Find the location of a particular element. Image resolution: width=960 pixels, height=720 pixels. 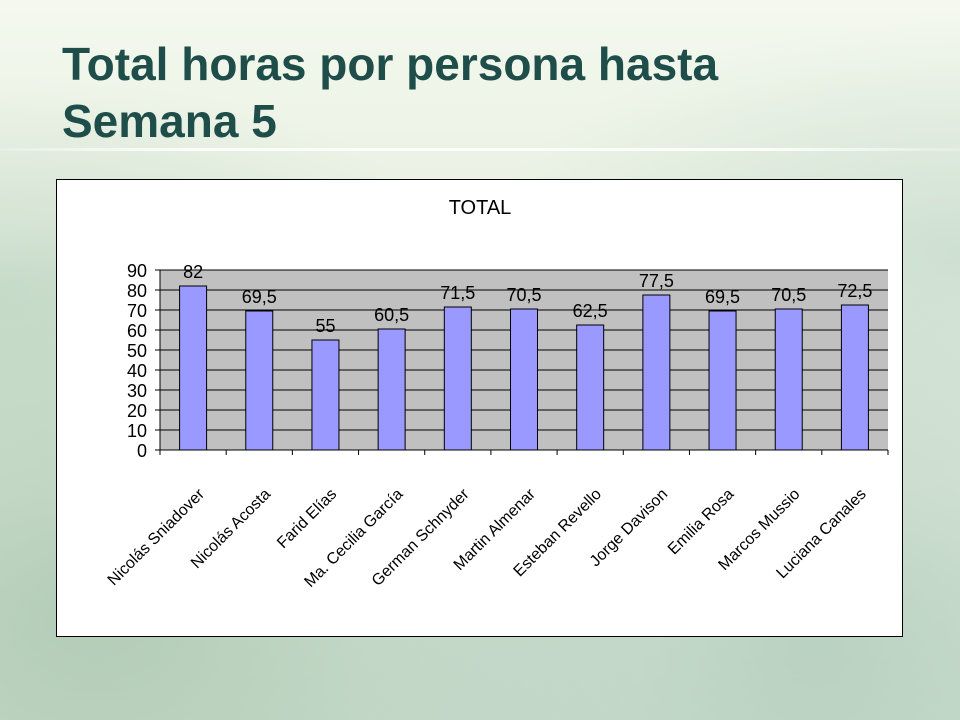

chart-title: TOTAL is located at coordinates (480, 208).